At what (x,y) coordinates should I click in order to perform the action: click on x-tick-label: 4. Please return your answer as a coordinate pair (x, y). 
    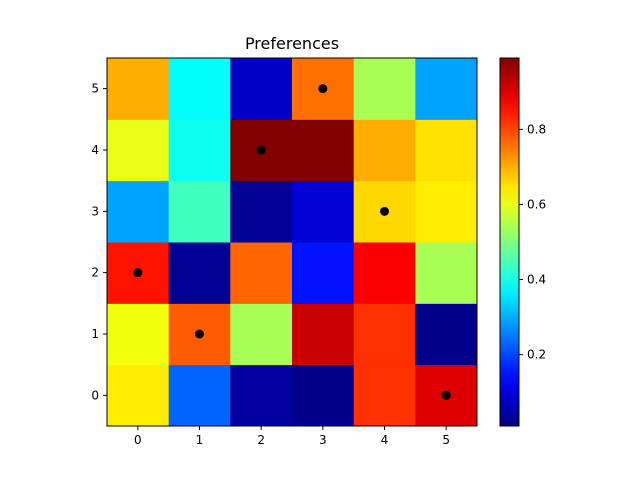
    Looking at the image, I should click on (385, 440).